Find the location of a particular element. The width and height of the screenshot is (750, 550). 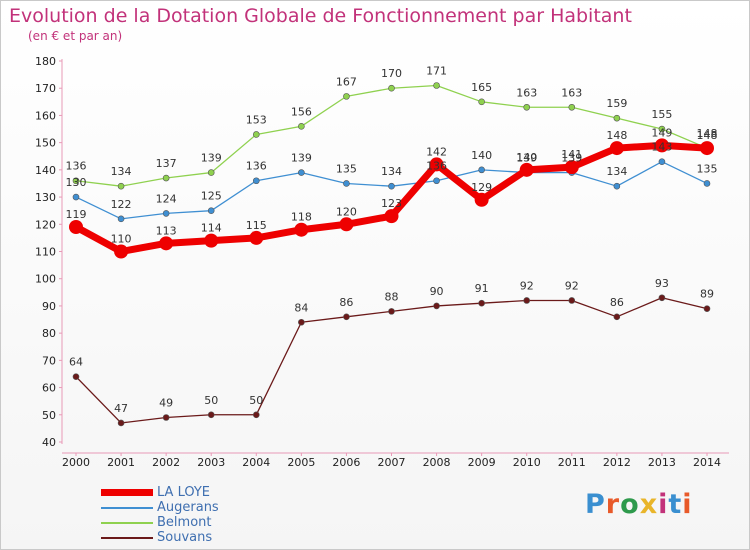

y-tick-label: 40 is located at coordinates (49, 442).